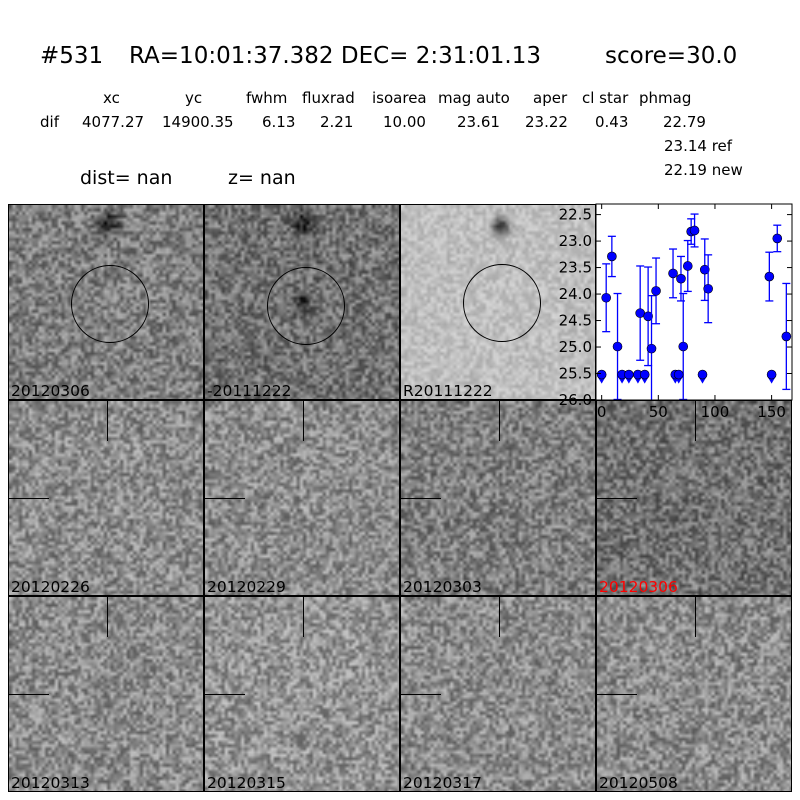 The width and height of the screenshot is (800, 800). I want to click on image-stamp: 20120317, so click(498, 694).